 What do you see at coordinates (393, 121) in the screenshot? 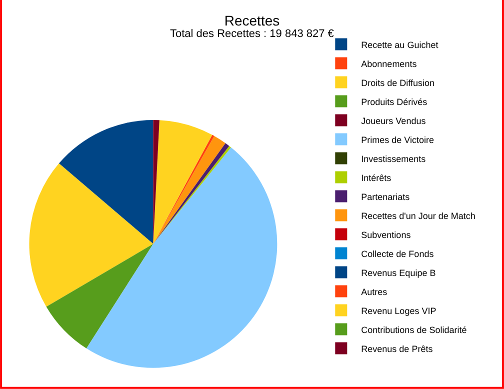
I see `legend-label: Joueurs Vendus` at bounding box center [393, 121].